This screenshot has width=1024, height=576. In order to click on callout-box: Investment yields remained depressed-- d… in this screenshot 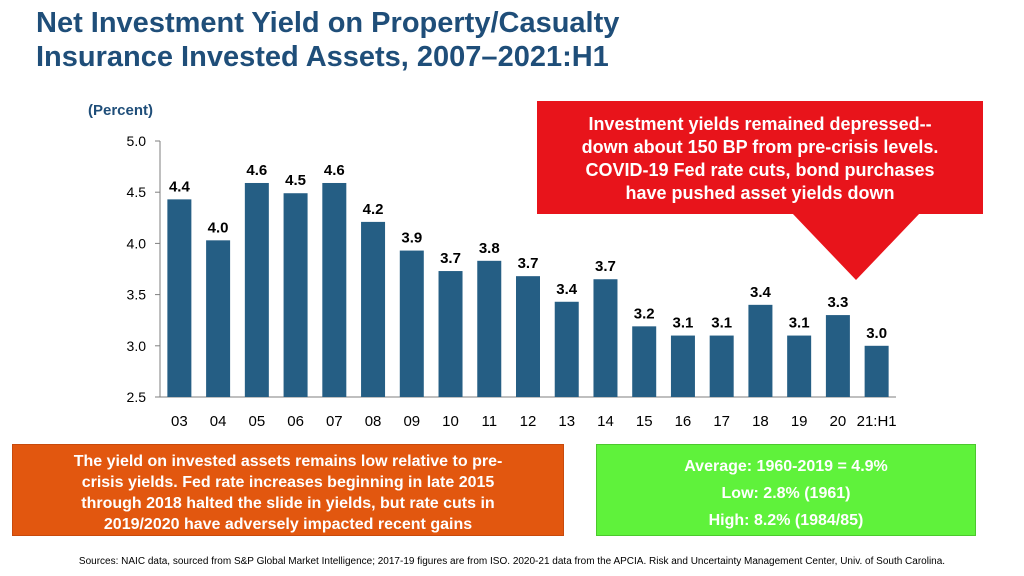, I will do `click(760, 157)`.